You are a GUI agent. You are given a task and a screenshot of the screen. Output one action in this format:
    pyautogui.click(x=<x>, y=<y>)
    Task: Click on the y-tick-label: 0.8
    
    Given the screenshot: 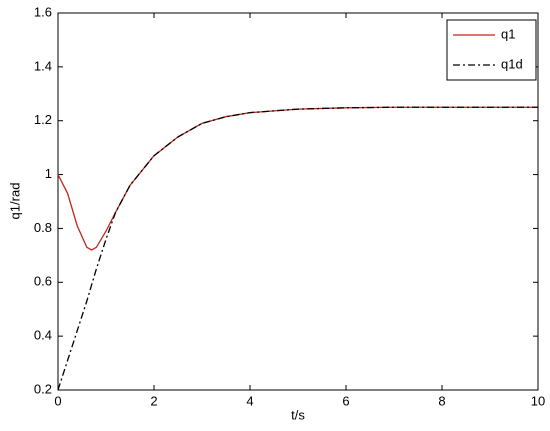 What is the action you would take?
    pyautogui.click(x=43, y=227)
    